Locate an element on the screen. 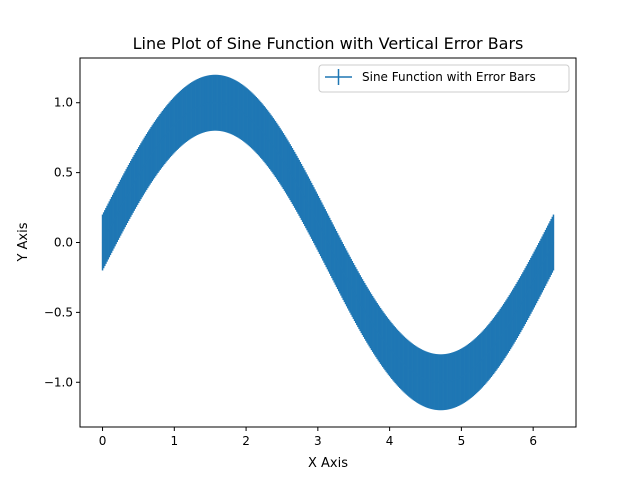  legend-label: Sine Function with Error Bars is located at coordinates (449, 77).